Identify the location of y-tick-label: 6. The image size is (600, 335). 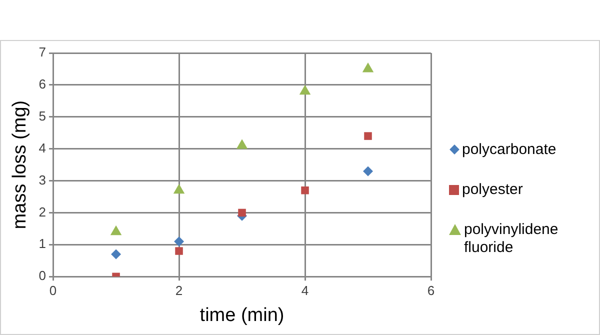
(42, 84).